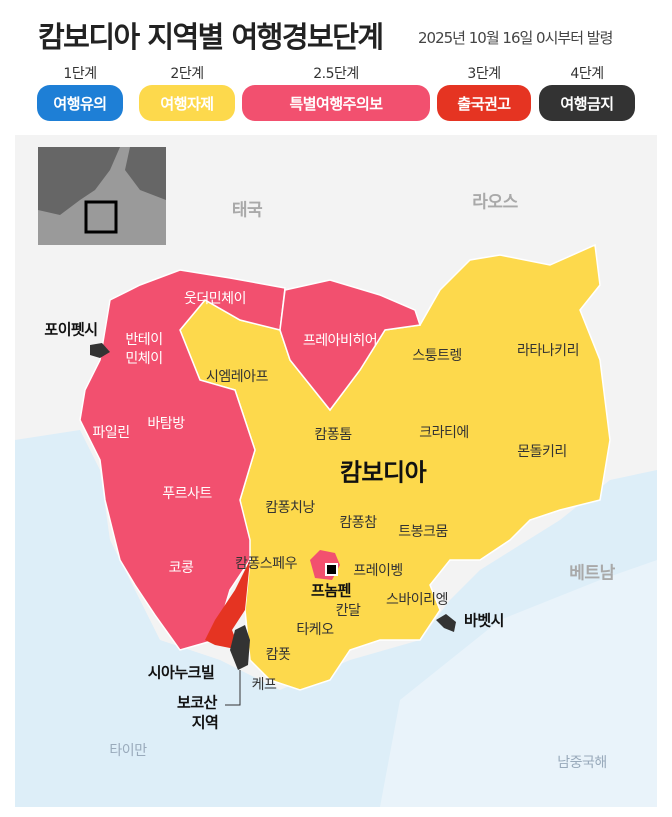 Image resolution: width=672 pixels, height=817 pixels. What do you see at coordinates (484, 74) in the screenshot?
I see `legend-level-3: 3단계` at bounding box center [484, 74].